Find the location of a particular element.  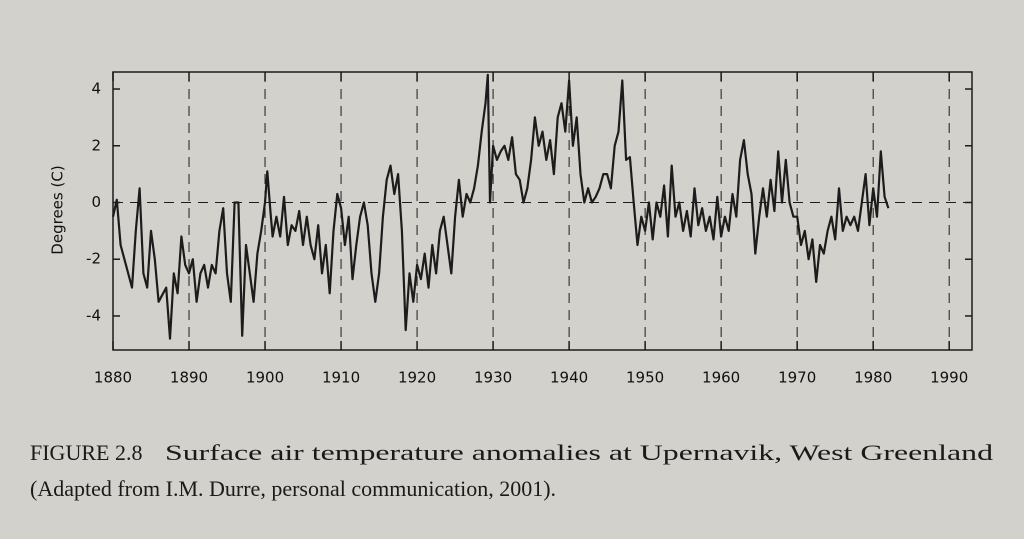

y-tick-label: 4 is located at coordinates (96, 89).